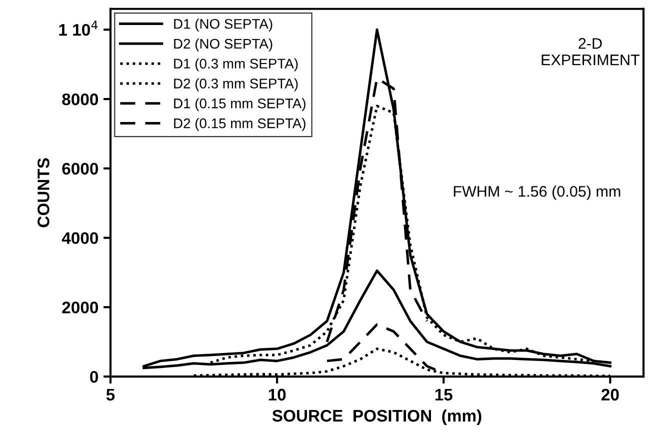 The height and width of the screenshot is (443, 650). I want to click on y-tick-label: 2000, so click(80, 308).